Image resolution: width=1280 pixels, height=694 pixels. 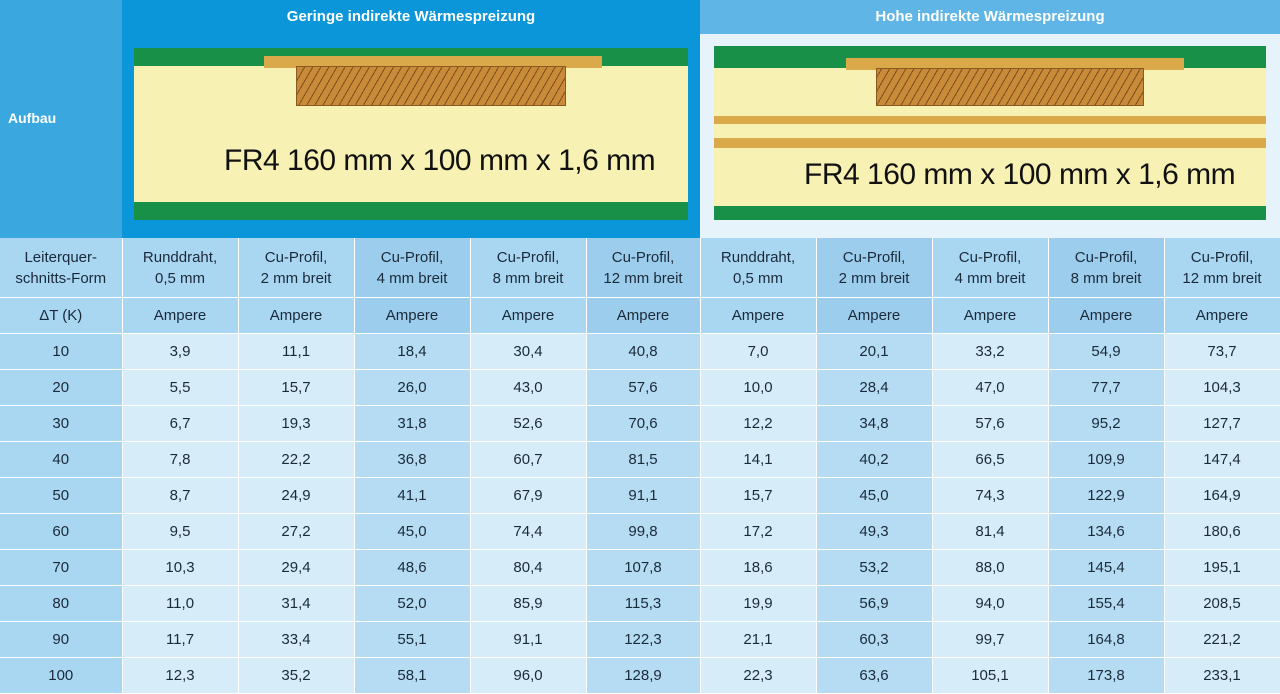 What do you see at coordinates (874, 603) in the screenshot?
I see `ampere-cell: 56,9` at bounding box center [874, 603].